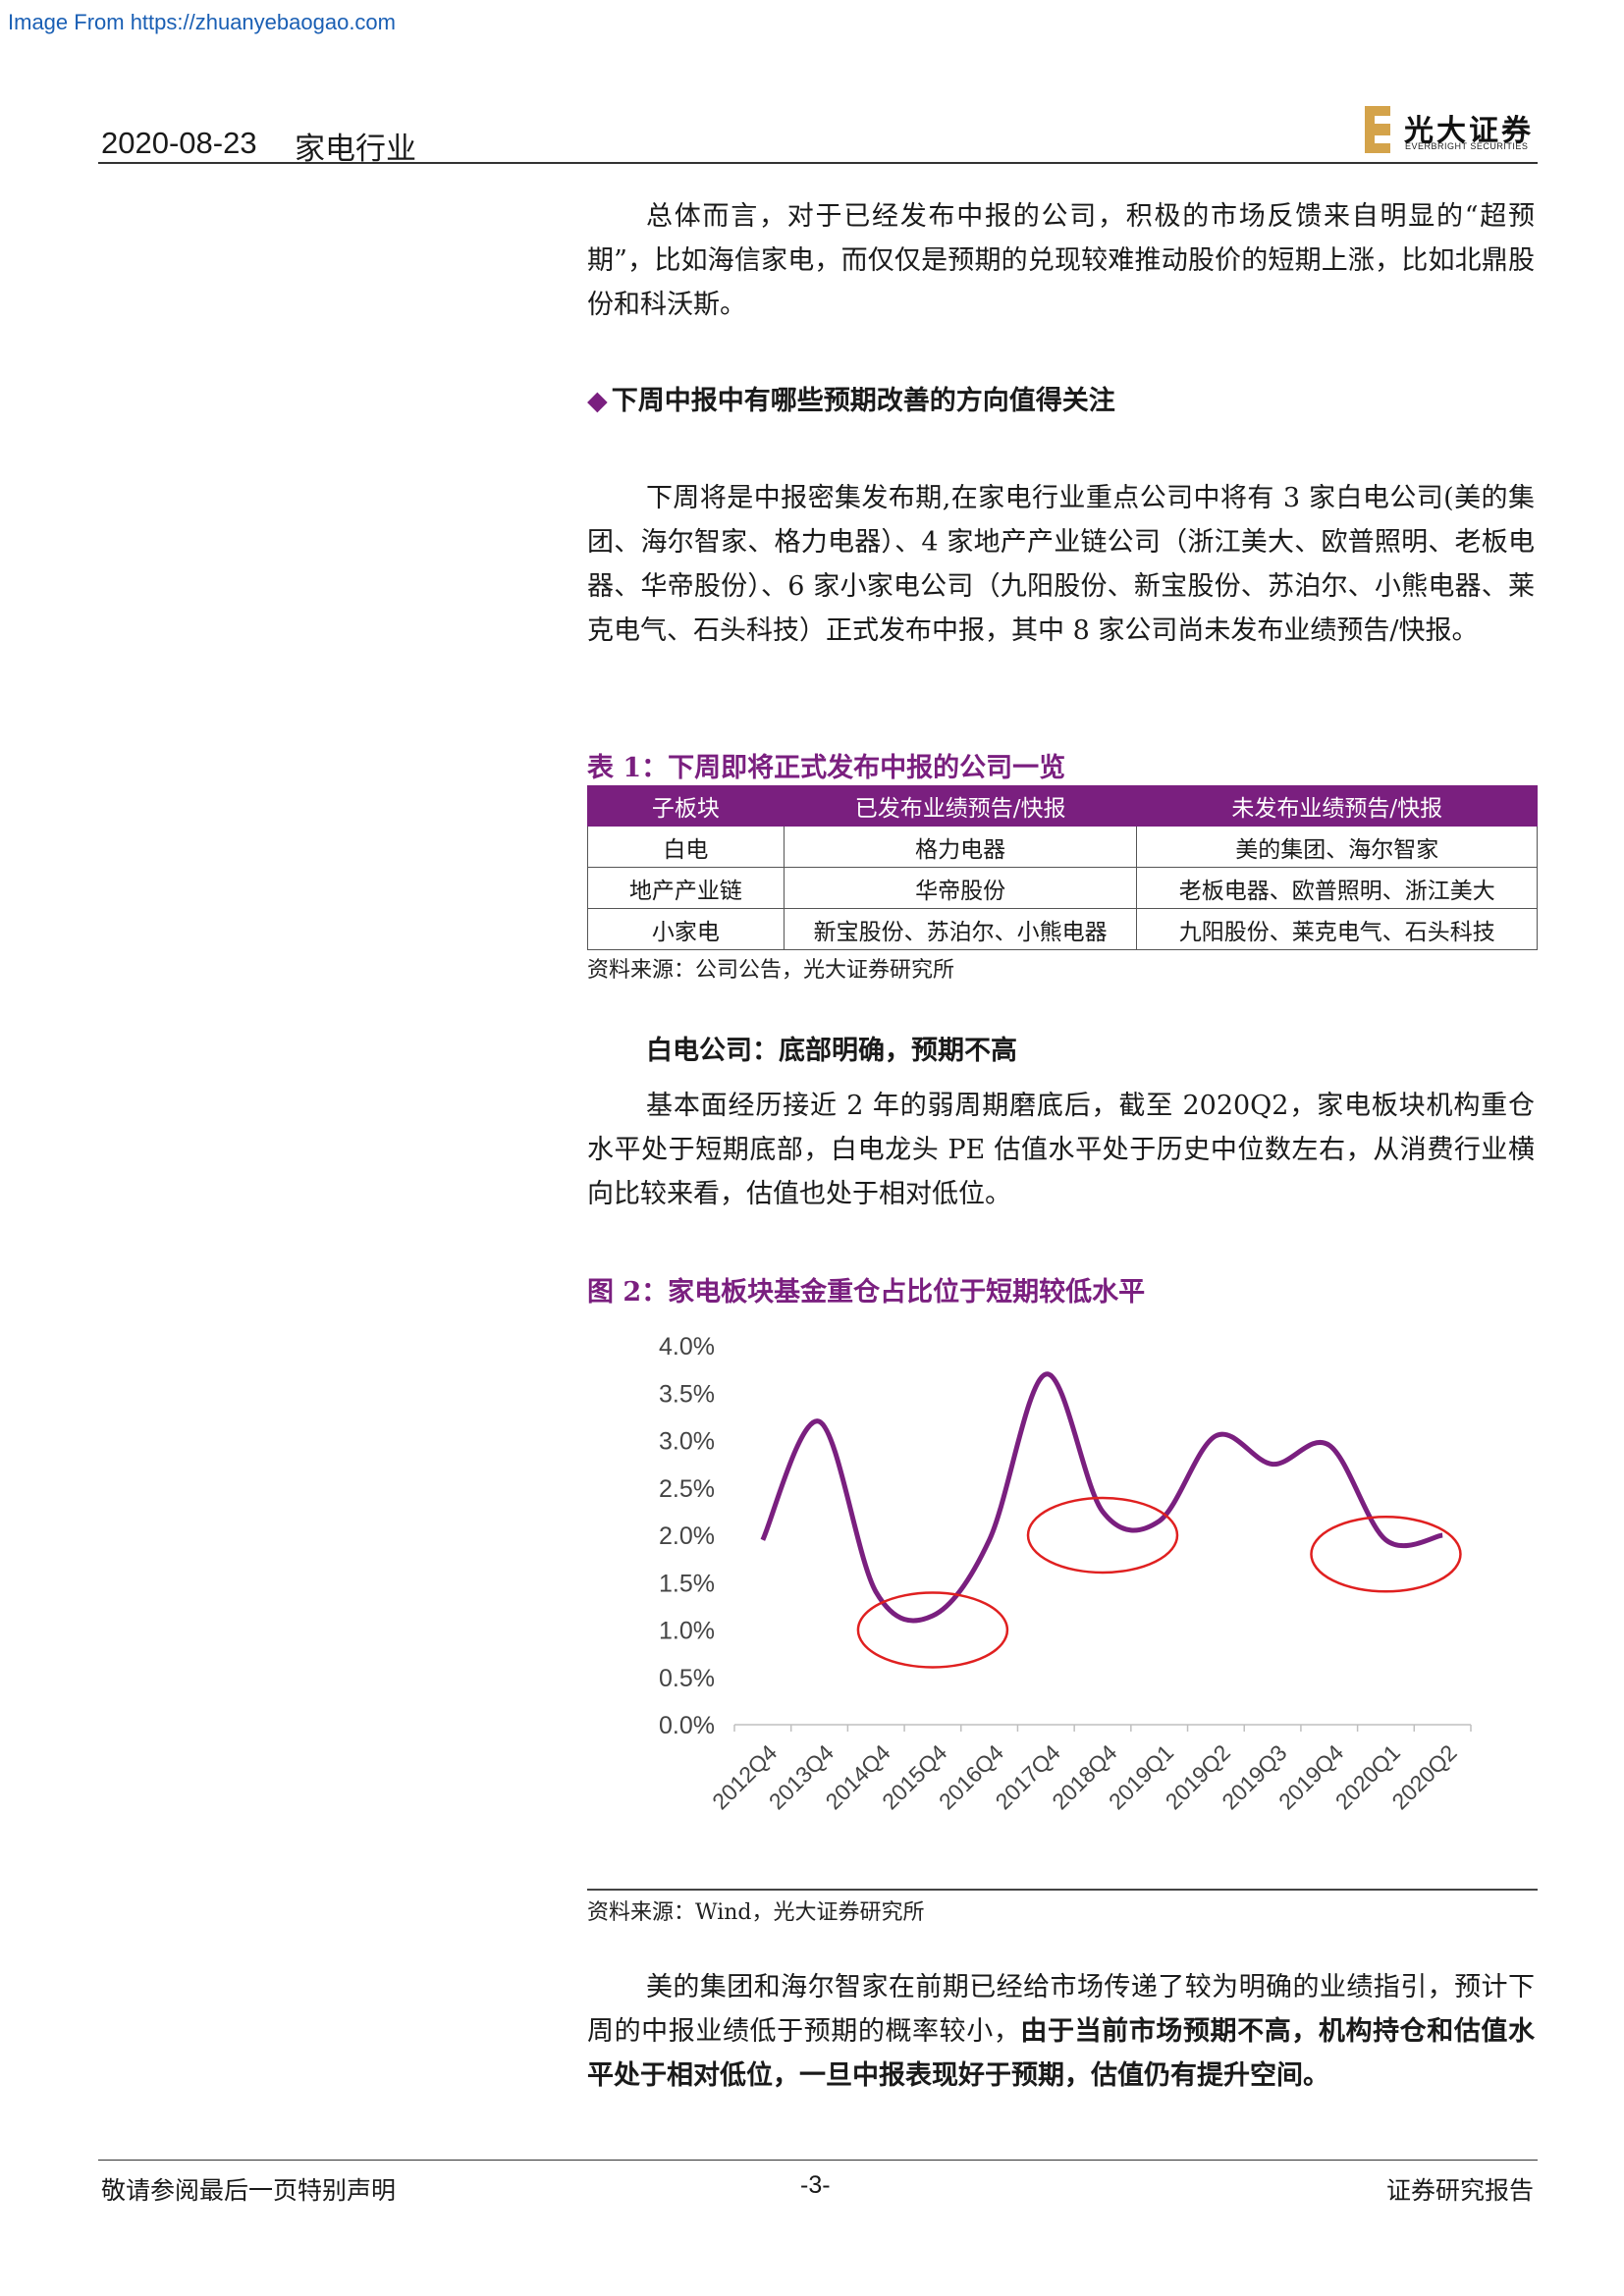  I want to click on figure-caption: 图 2：家电板块基金重仓占比位于短期较低水平, so click(866, 1293).